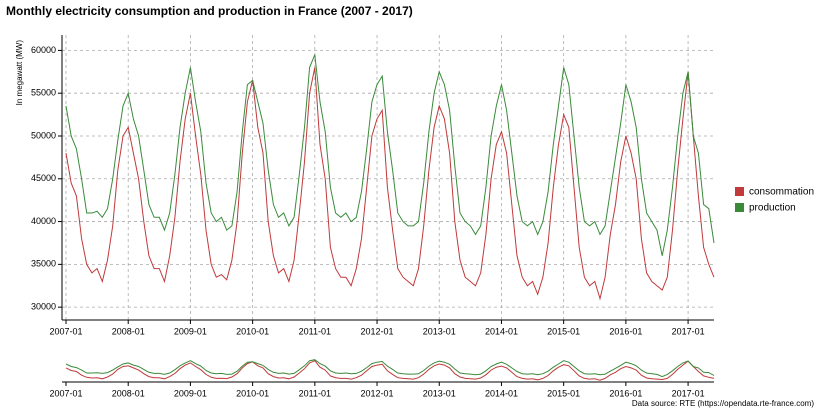  I want to click on legend-label: production, so click(772, 208).